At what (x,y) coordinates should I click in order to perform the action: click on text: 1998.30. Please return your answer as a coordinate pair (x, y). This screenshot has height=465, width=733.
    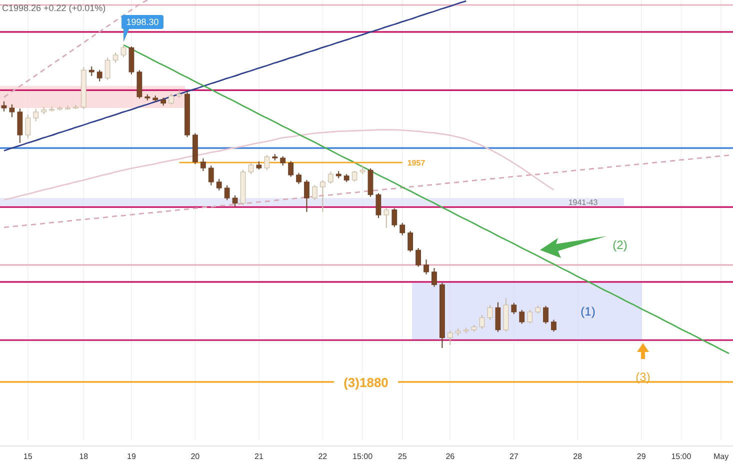
    Looking at the image, I should click on (142, 22).